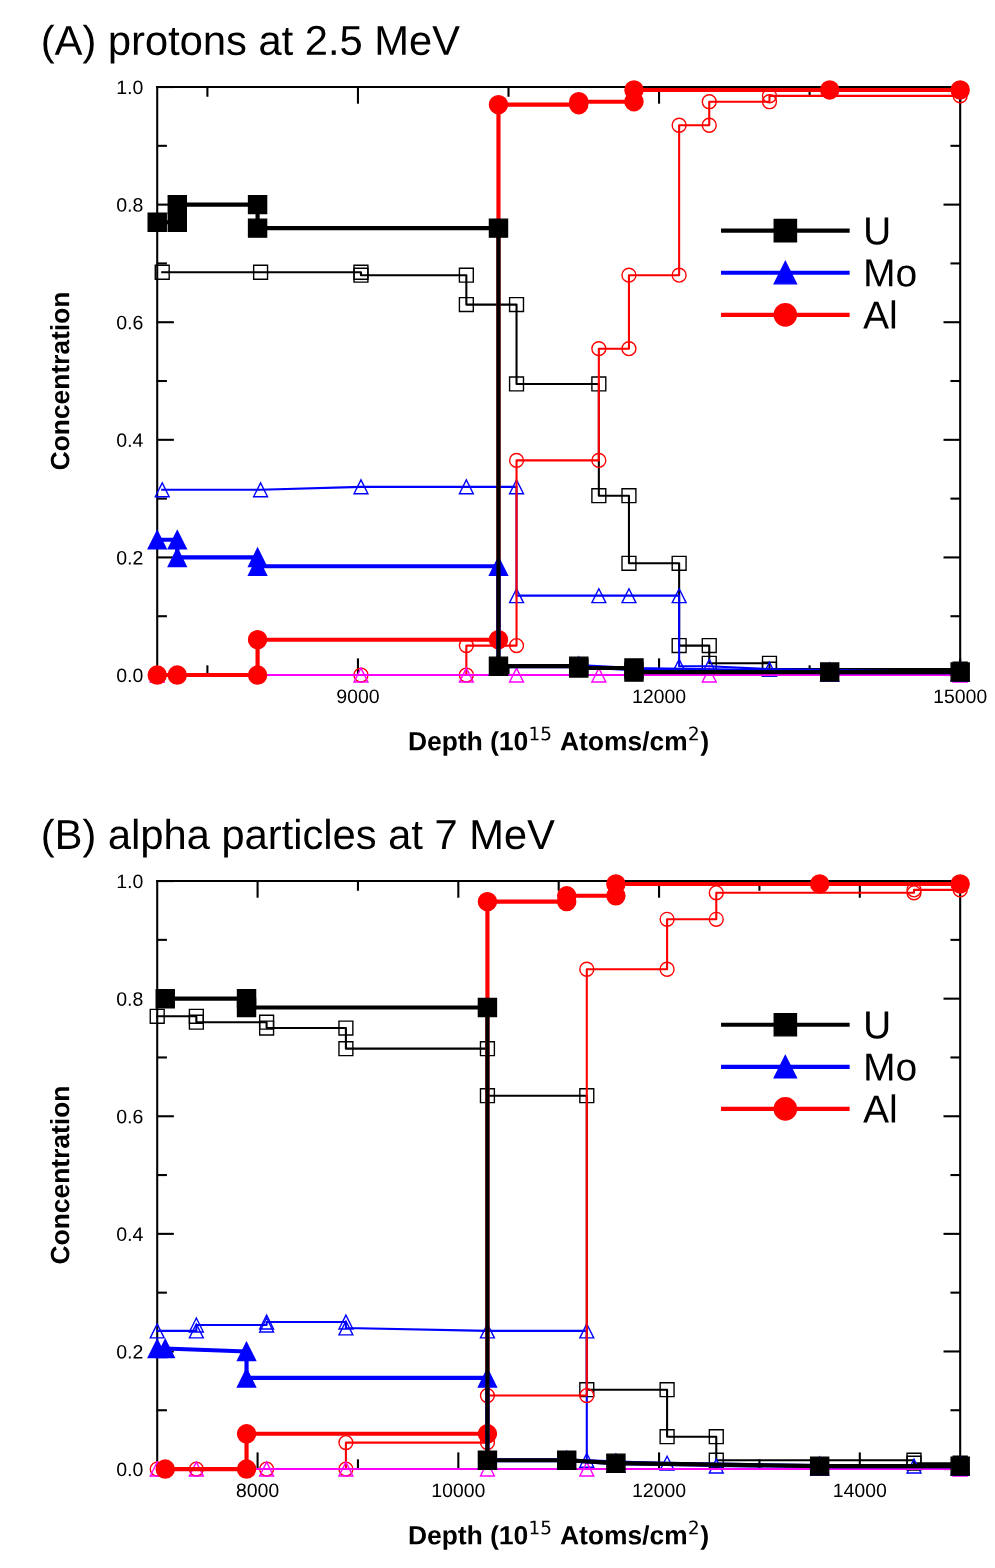 The height and width of the screenshot is (1568, 995). Describe the element at coordinates (257, 1490) in the screenshot. I see `x-tick-label: 8000` at that location.